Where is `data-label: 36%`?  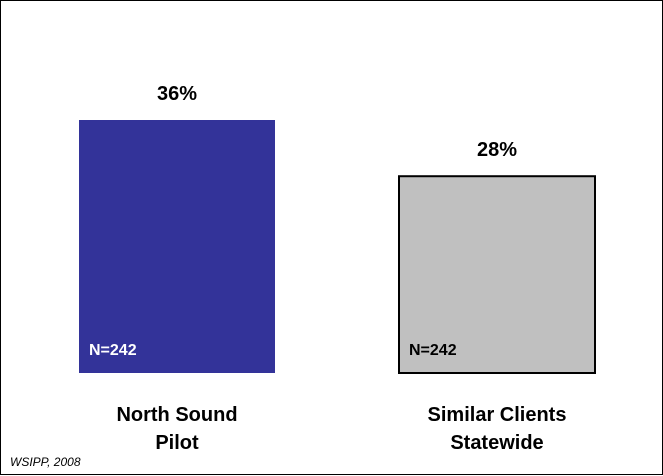 data-label: 36% is located at coordinates (177, 94).